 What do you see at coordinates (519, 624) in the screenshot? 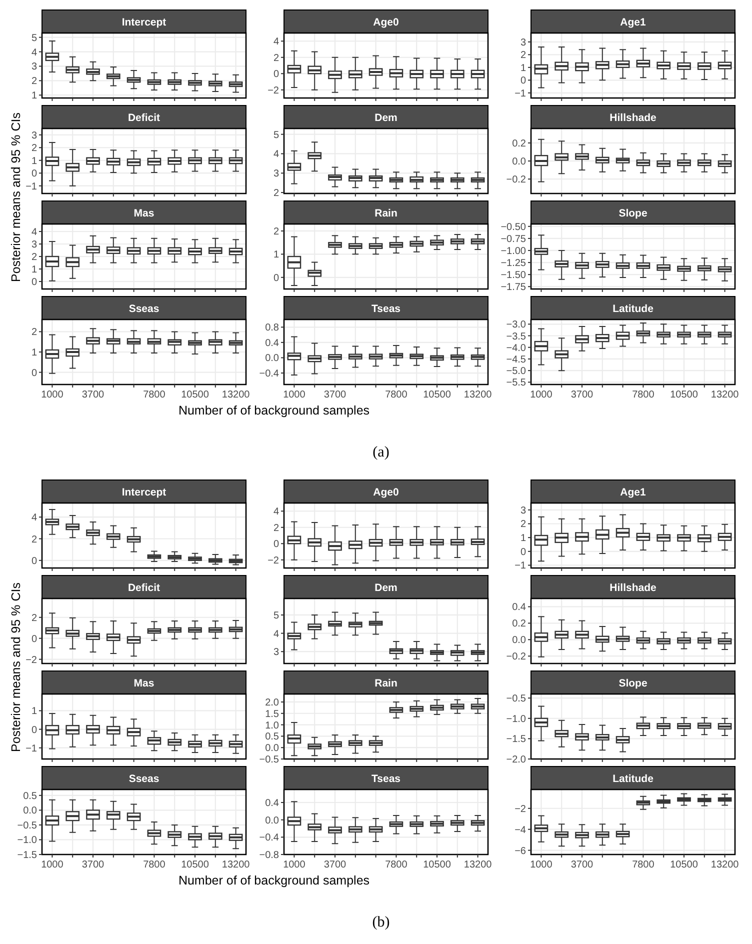
I see `y-tick-label: 0.2` at bounding box center [519, 624].